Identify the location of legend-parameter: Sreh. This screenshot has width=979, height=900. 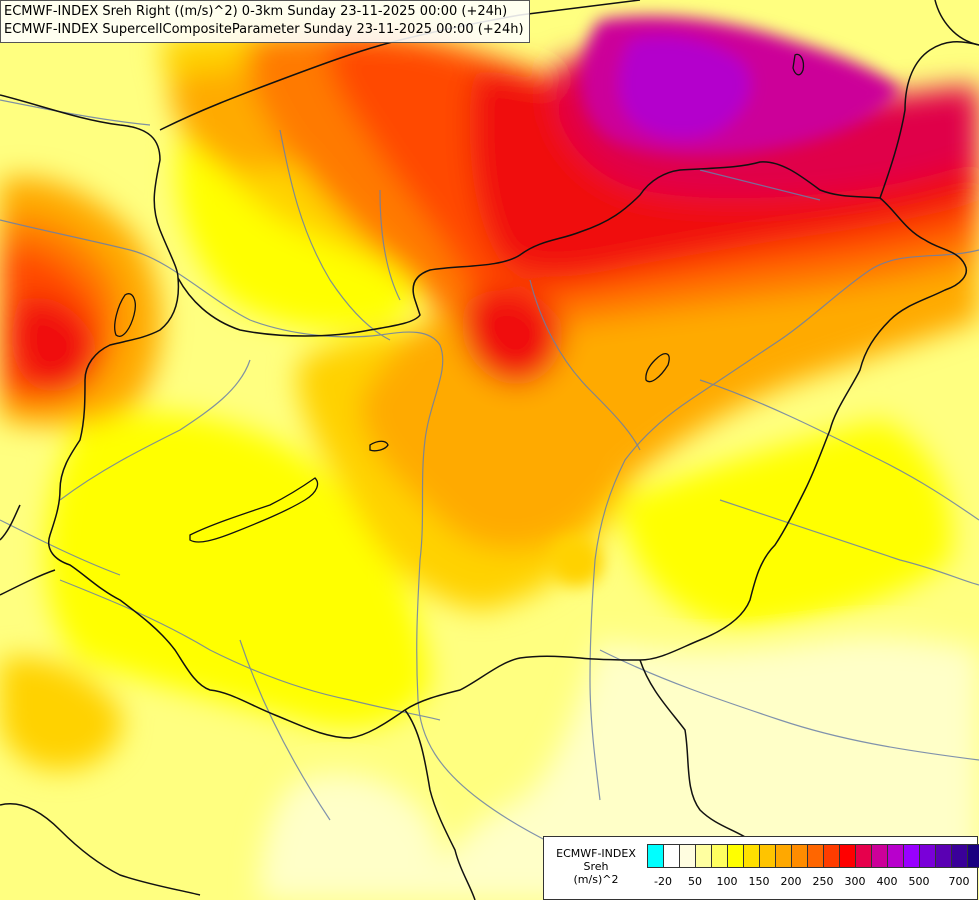
(596, 866).